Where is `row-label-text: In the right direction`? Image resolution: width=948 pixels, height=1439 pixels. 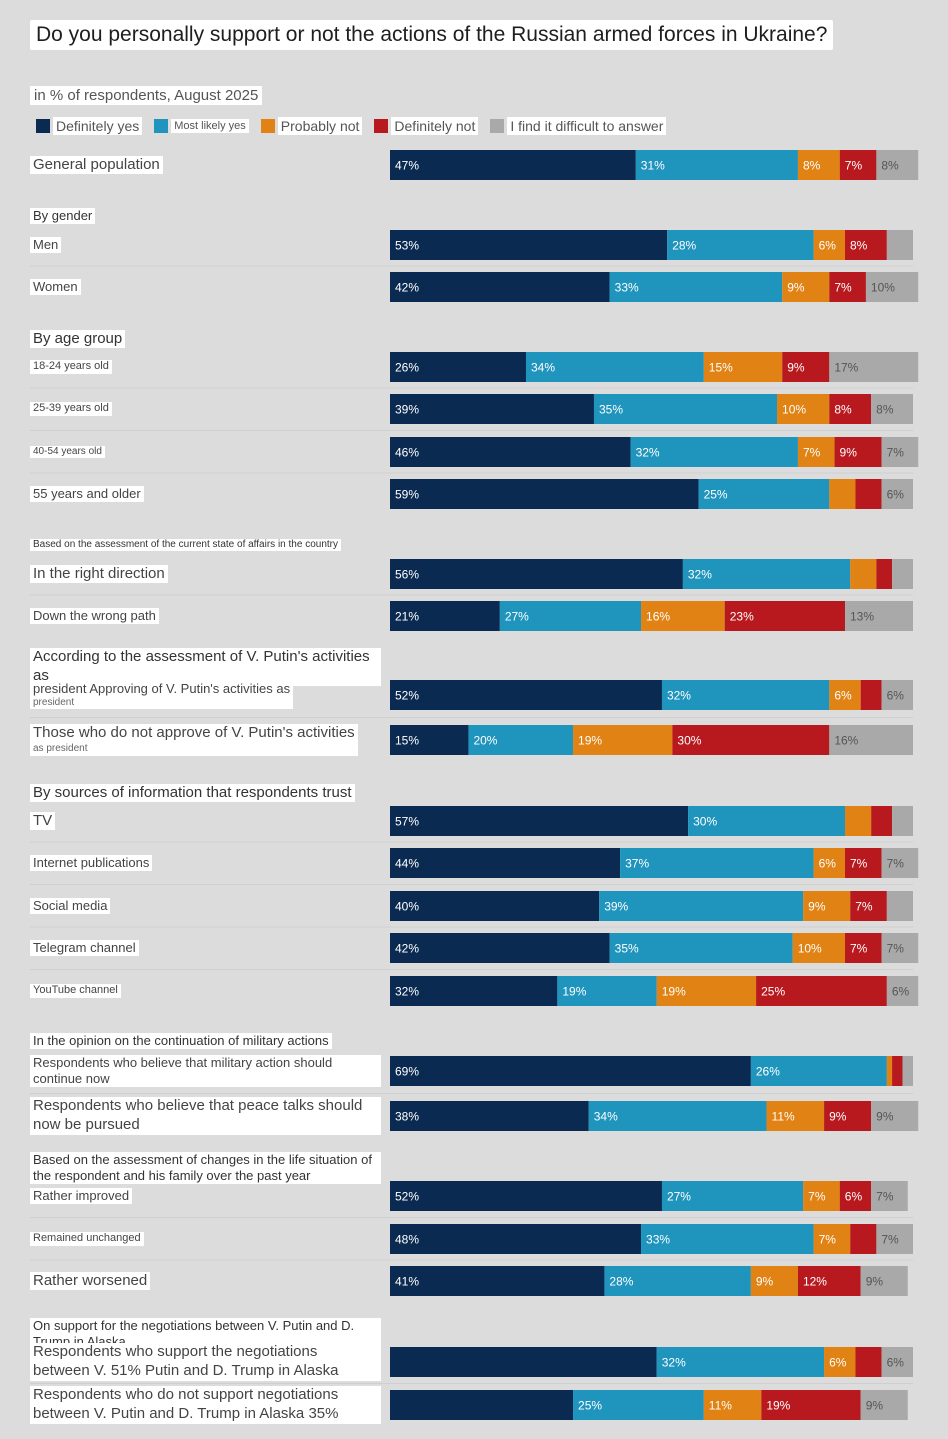
row-label-text: In the right direction is located at coordinates (99, 573).